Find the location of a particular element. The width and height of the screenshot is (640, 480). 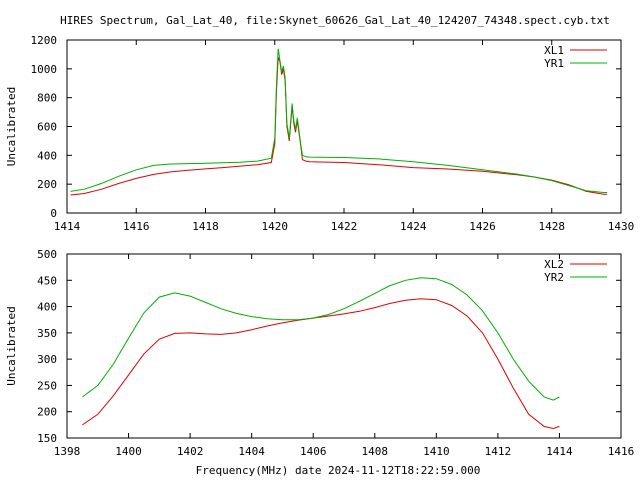

y-tick-label: 0 is located at coordinates (53, 213).